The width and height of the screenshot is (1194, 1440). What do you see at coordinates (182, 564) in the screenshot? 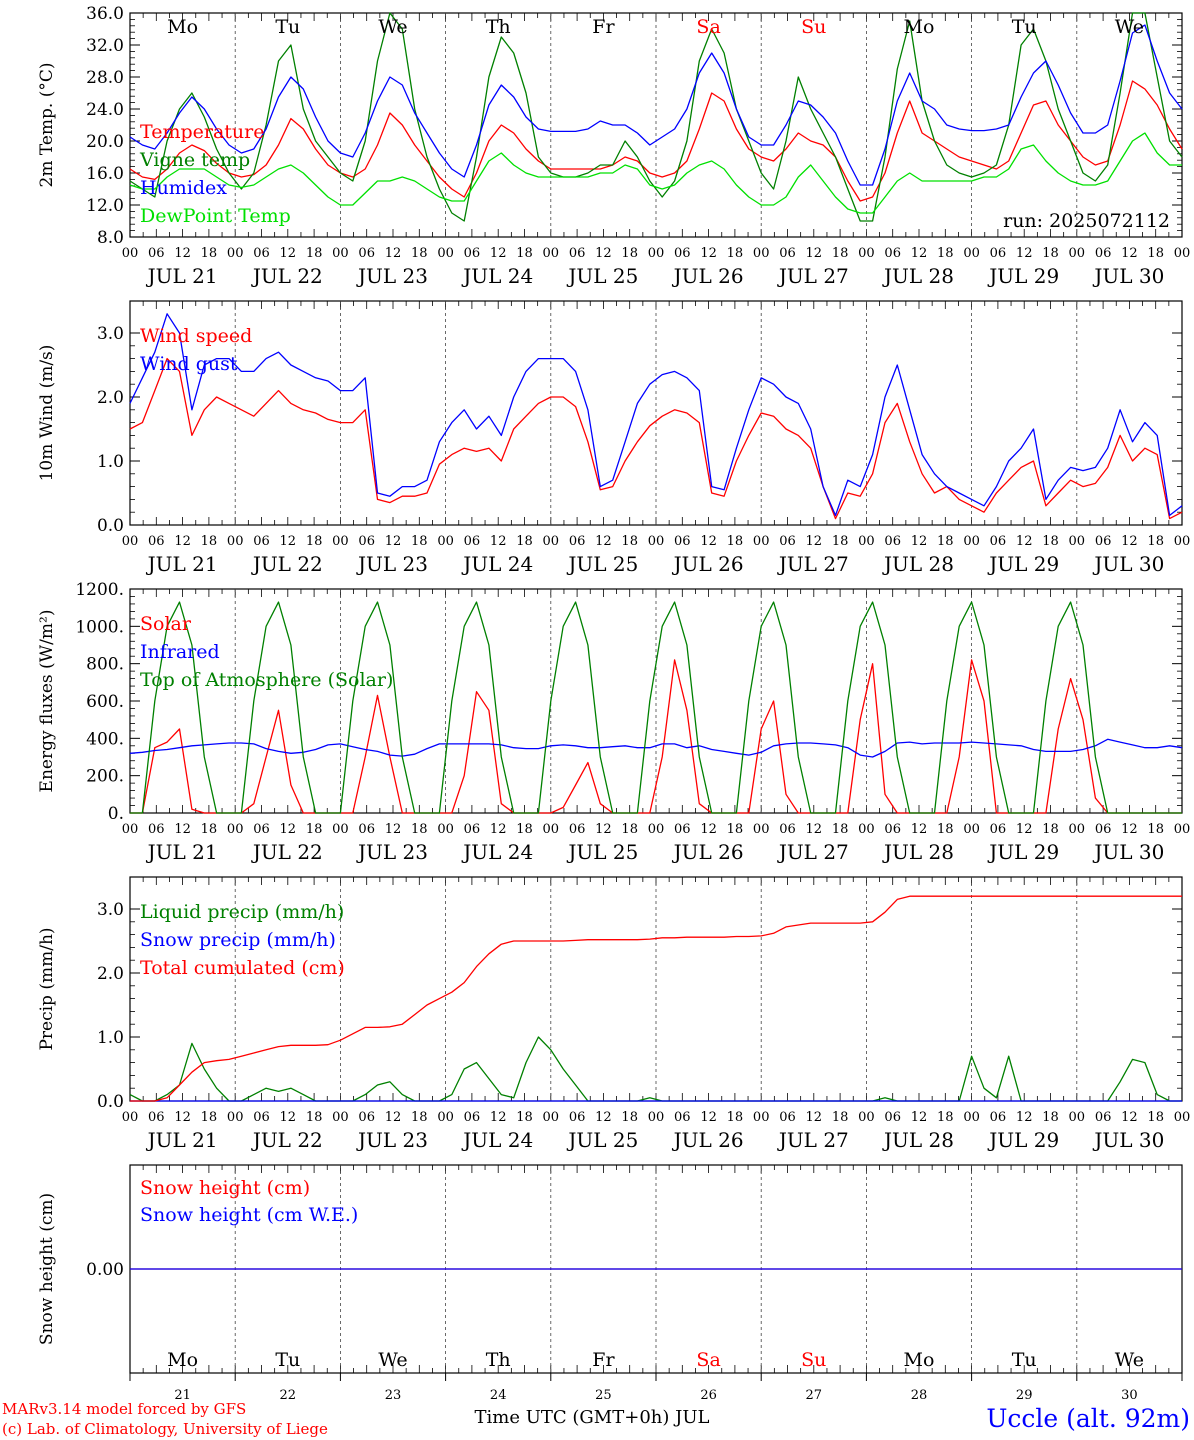
I see `date-label: JUL 21` at bounding box center [182, 564].